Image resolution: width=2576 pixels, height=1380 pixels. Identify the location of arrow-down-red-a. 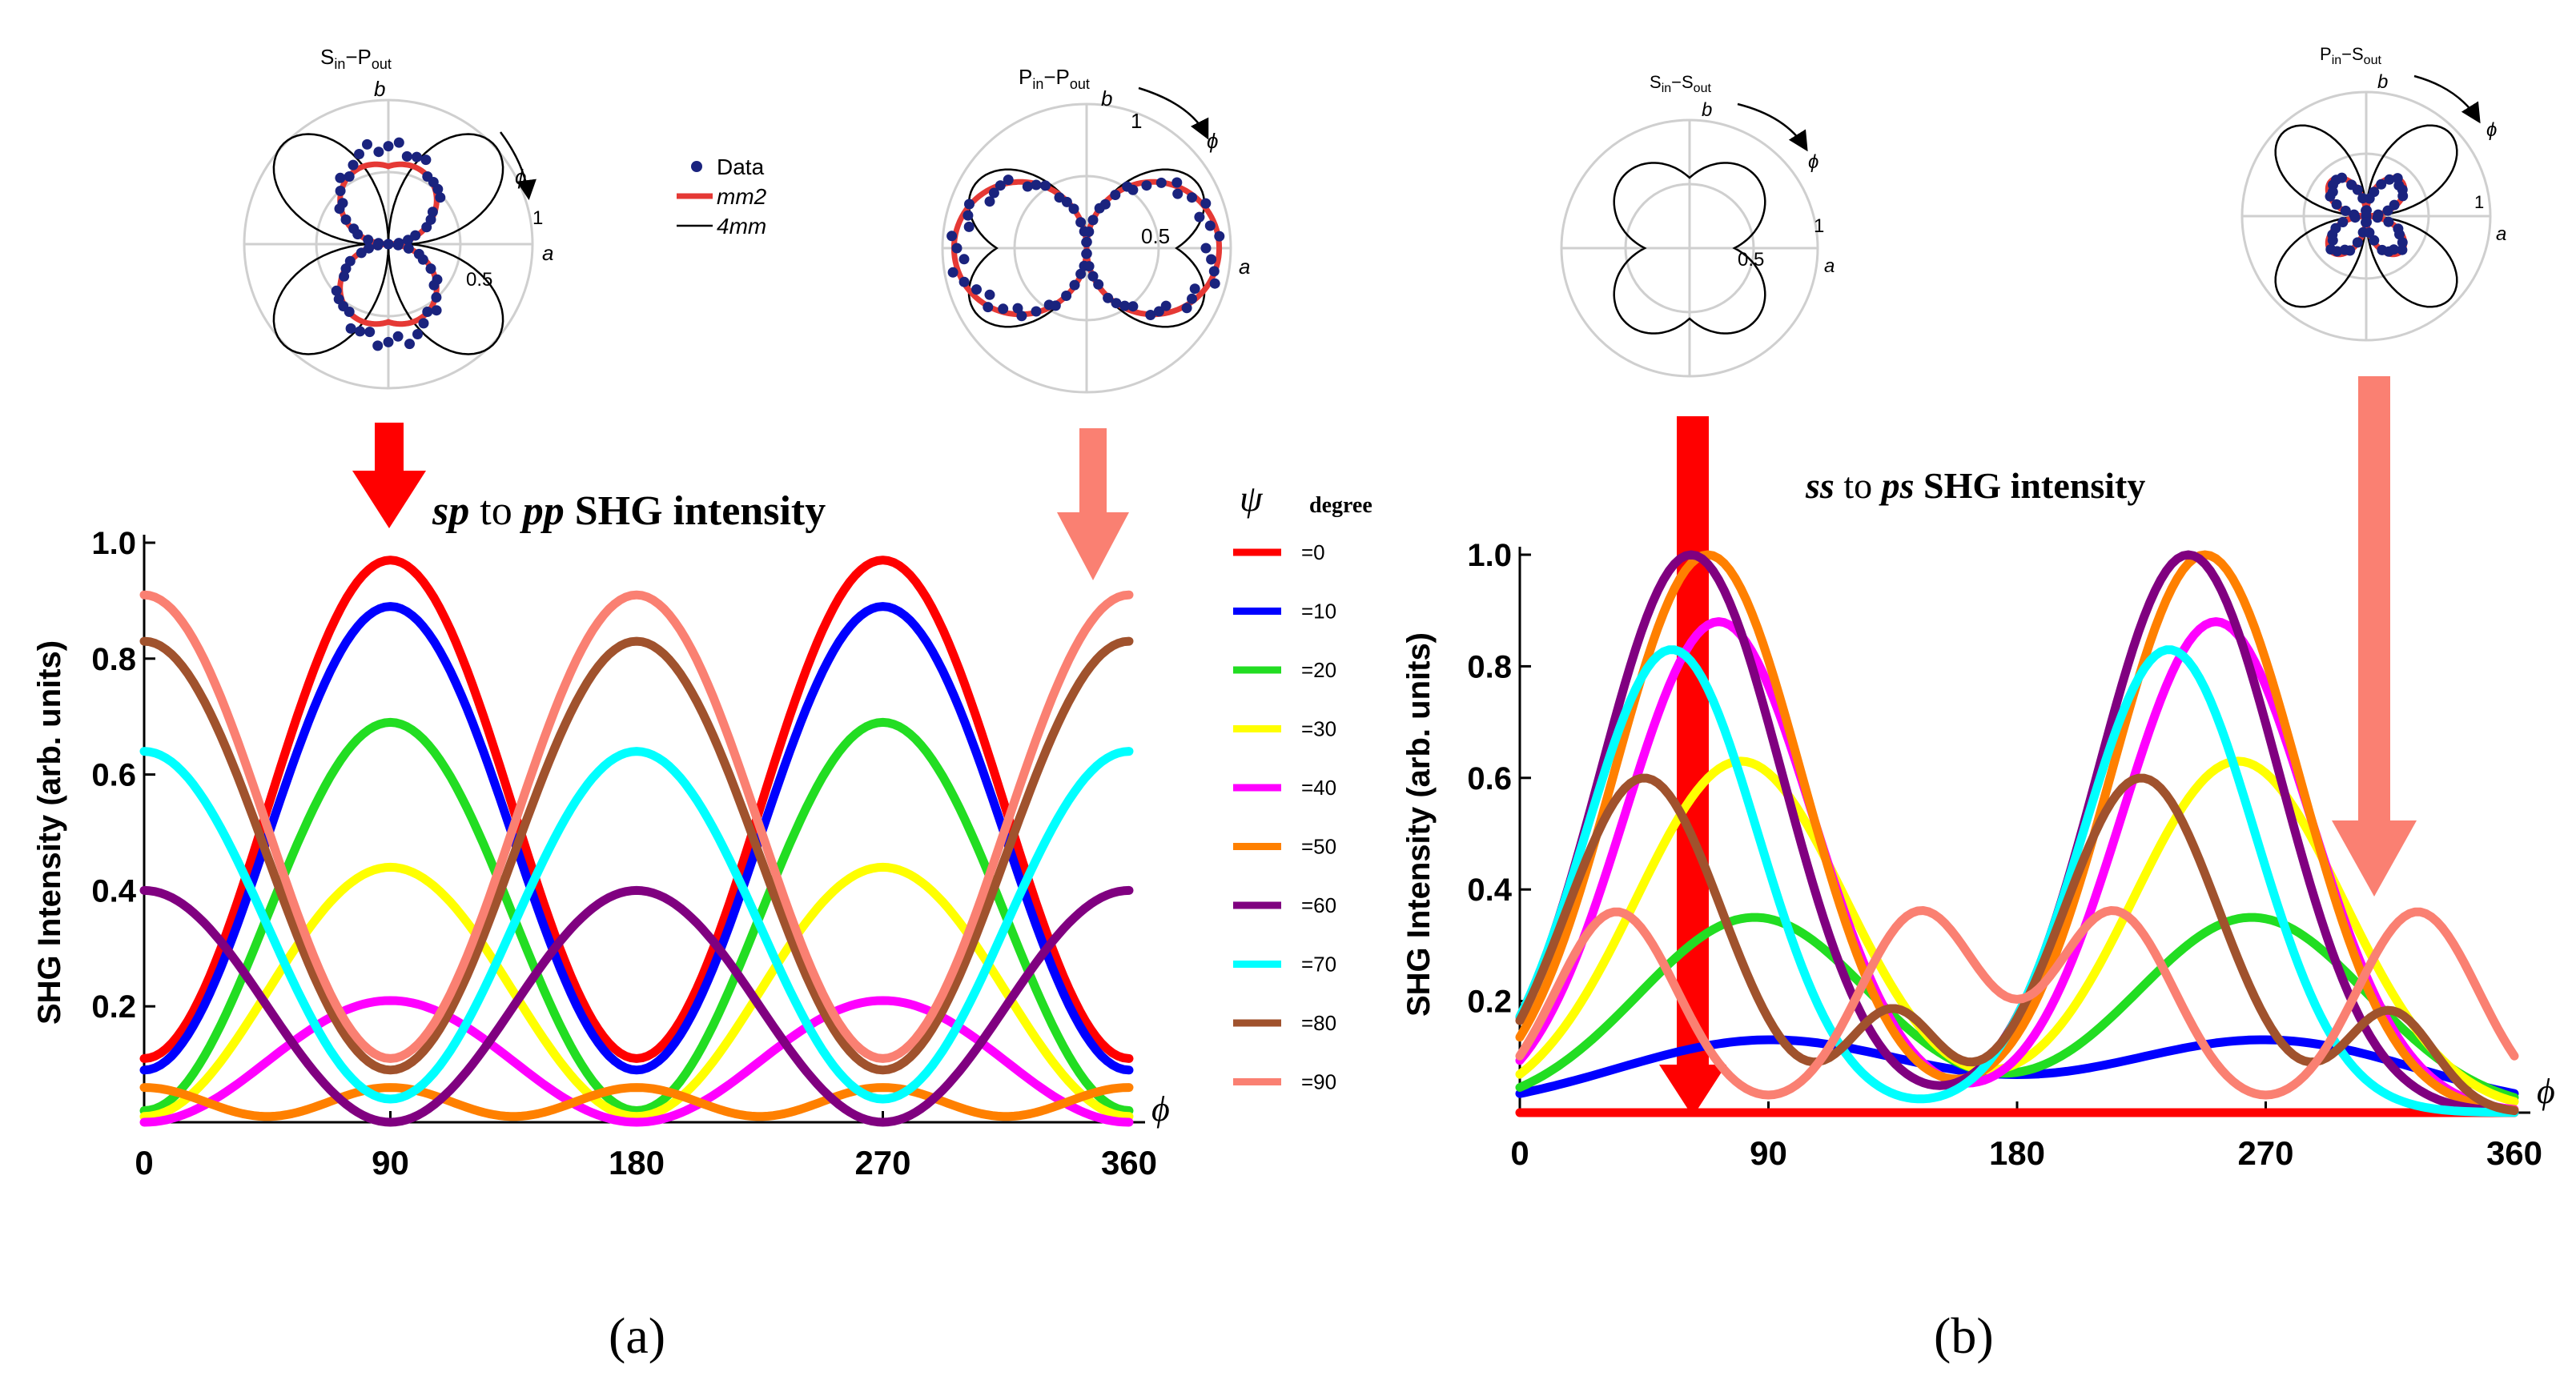
(389, 476).